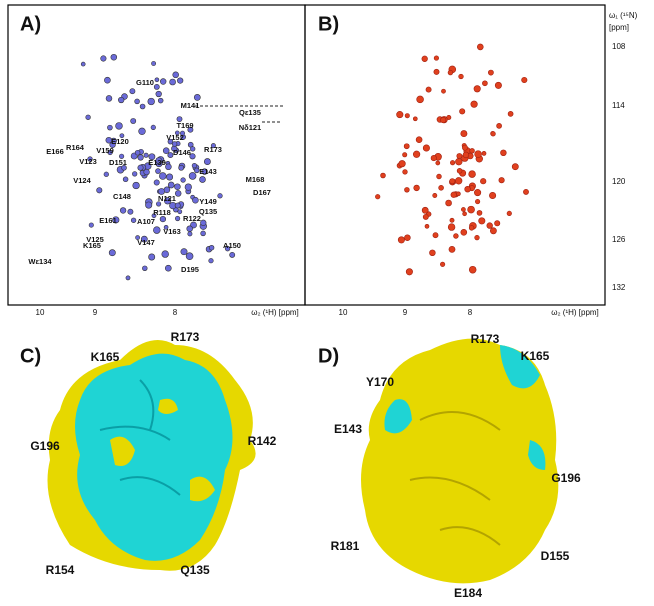  I want to click on peak-label: Q135, so click(208, 211).